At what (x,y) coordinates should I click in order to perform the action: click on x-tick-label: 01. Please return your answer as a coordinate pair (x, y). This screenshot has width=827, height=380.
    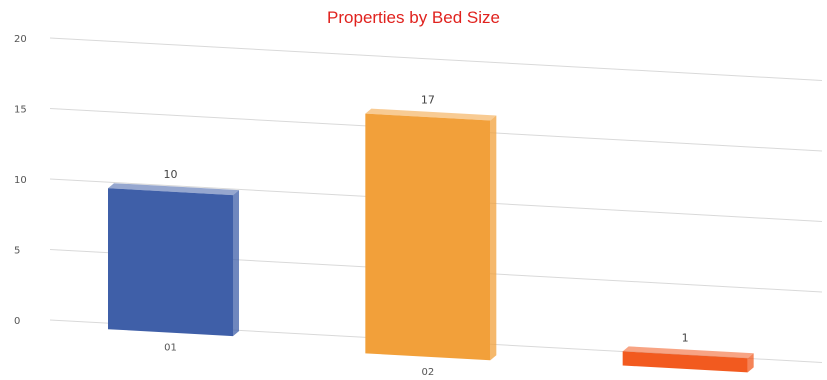
    Looking at the image, I should click on (170, 348).